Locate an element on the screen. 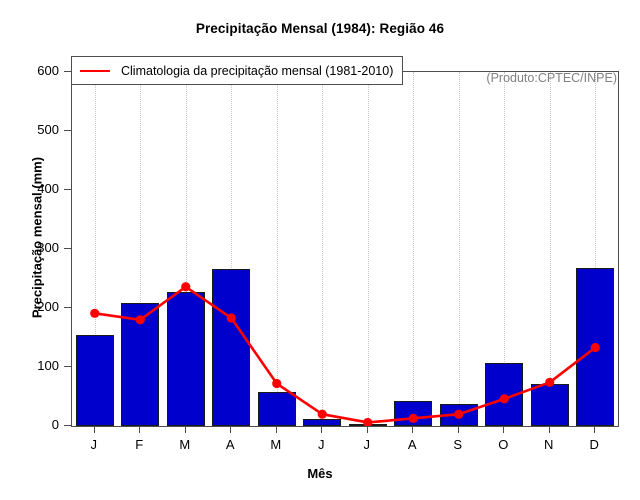 The width and height of the screenshot is (640, 500). legend-line-swatch is located at coordinates (95, 70).